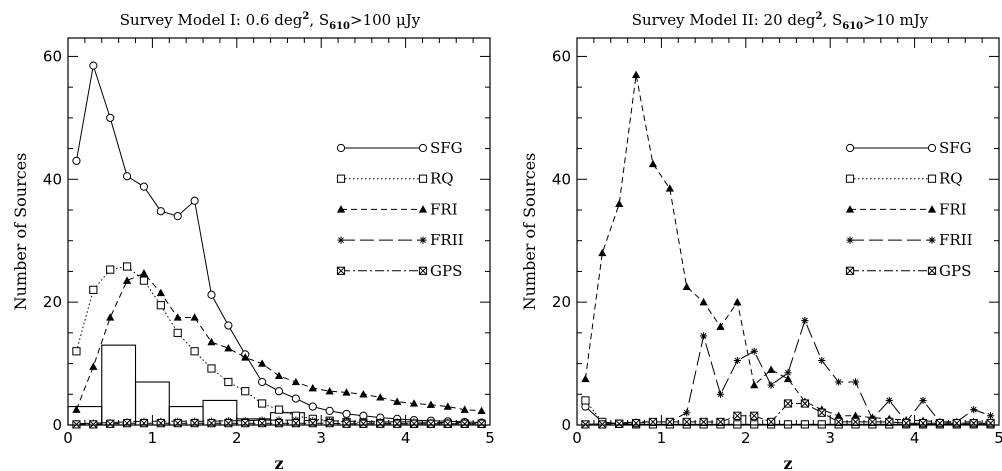  I want to click on legend-label-gps: GPS, so click(955, 271).